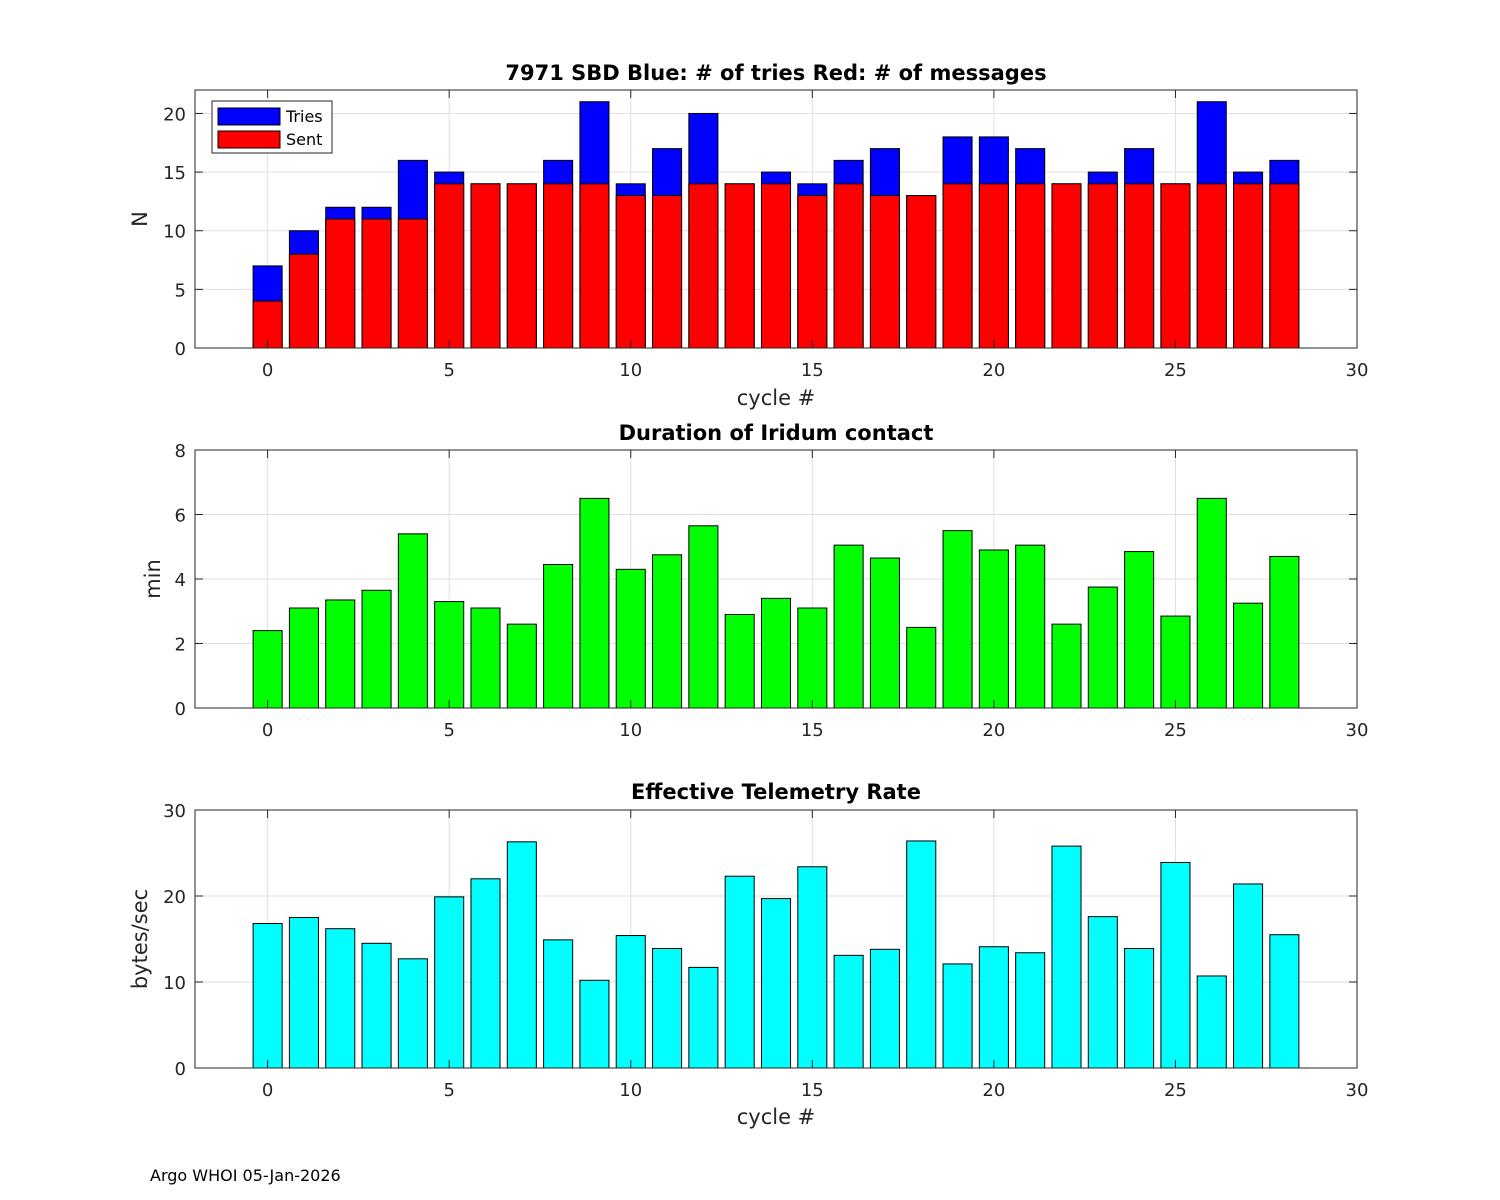 Image resolution: width=1500 pixels, height=1200 pixels. What do you see at coordinates (174, 811) in the screenshot?
I see `y-tick-label: 30` at bounding box center [174, 811].